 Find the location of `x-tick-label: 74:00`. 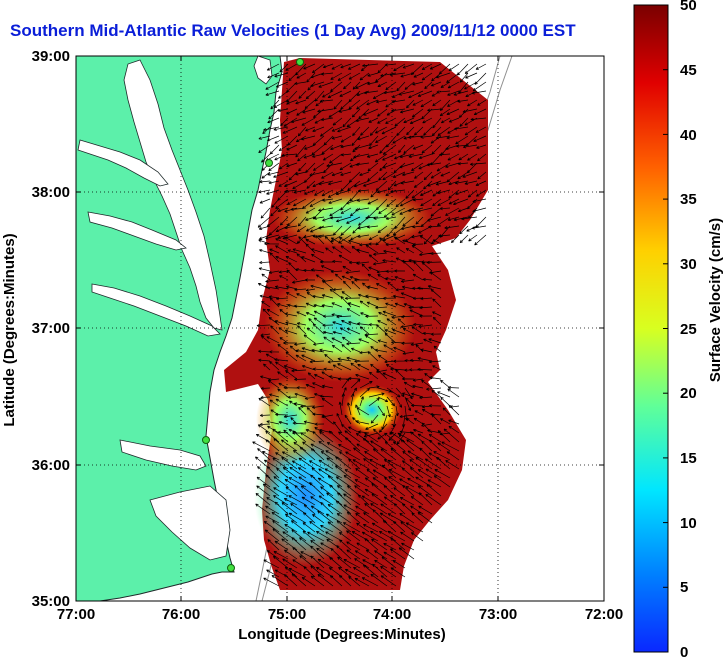

x-tick-label: 74:00 is located at coordinates (392, 614).